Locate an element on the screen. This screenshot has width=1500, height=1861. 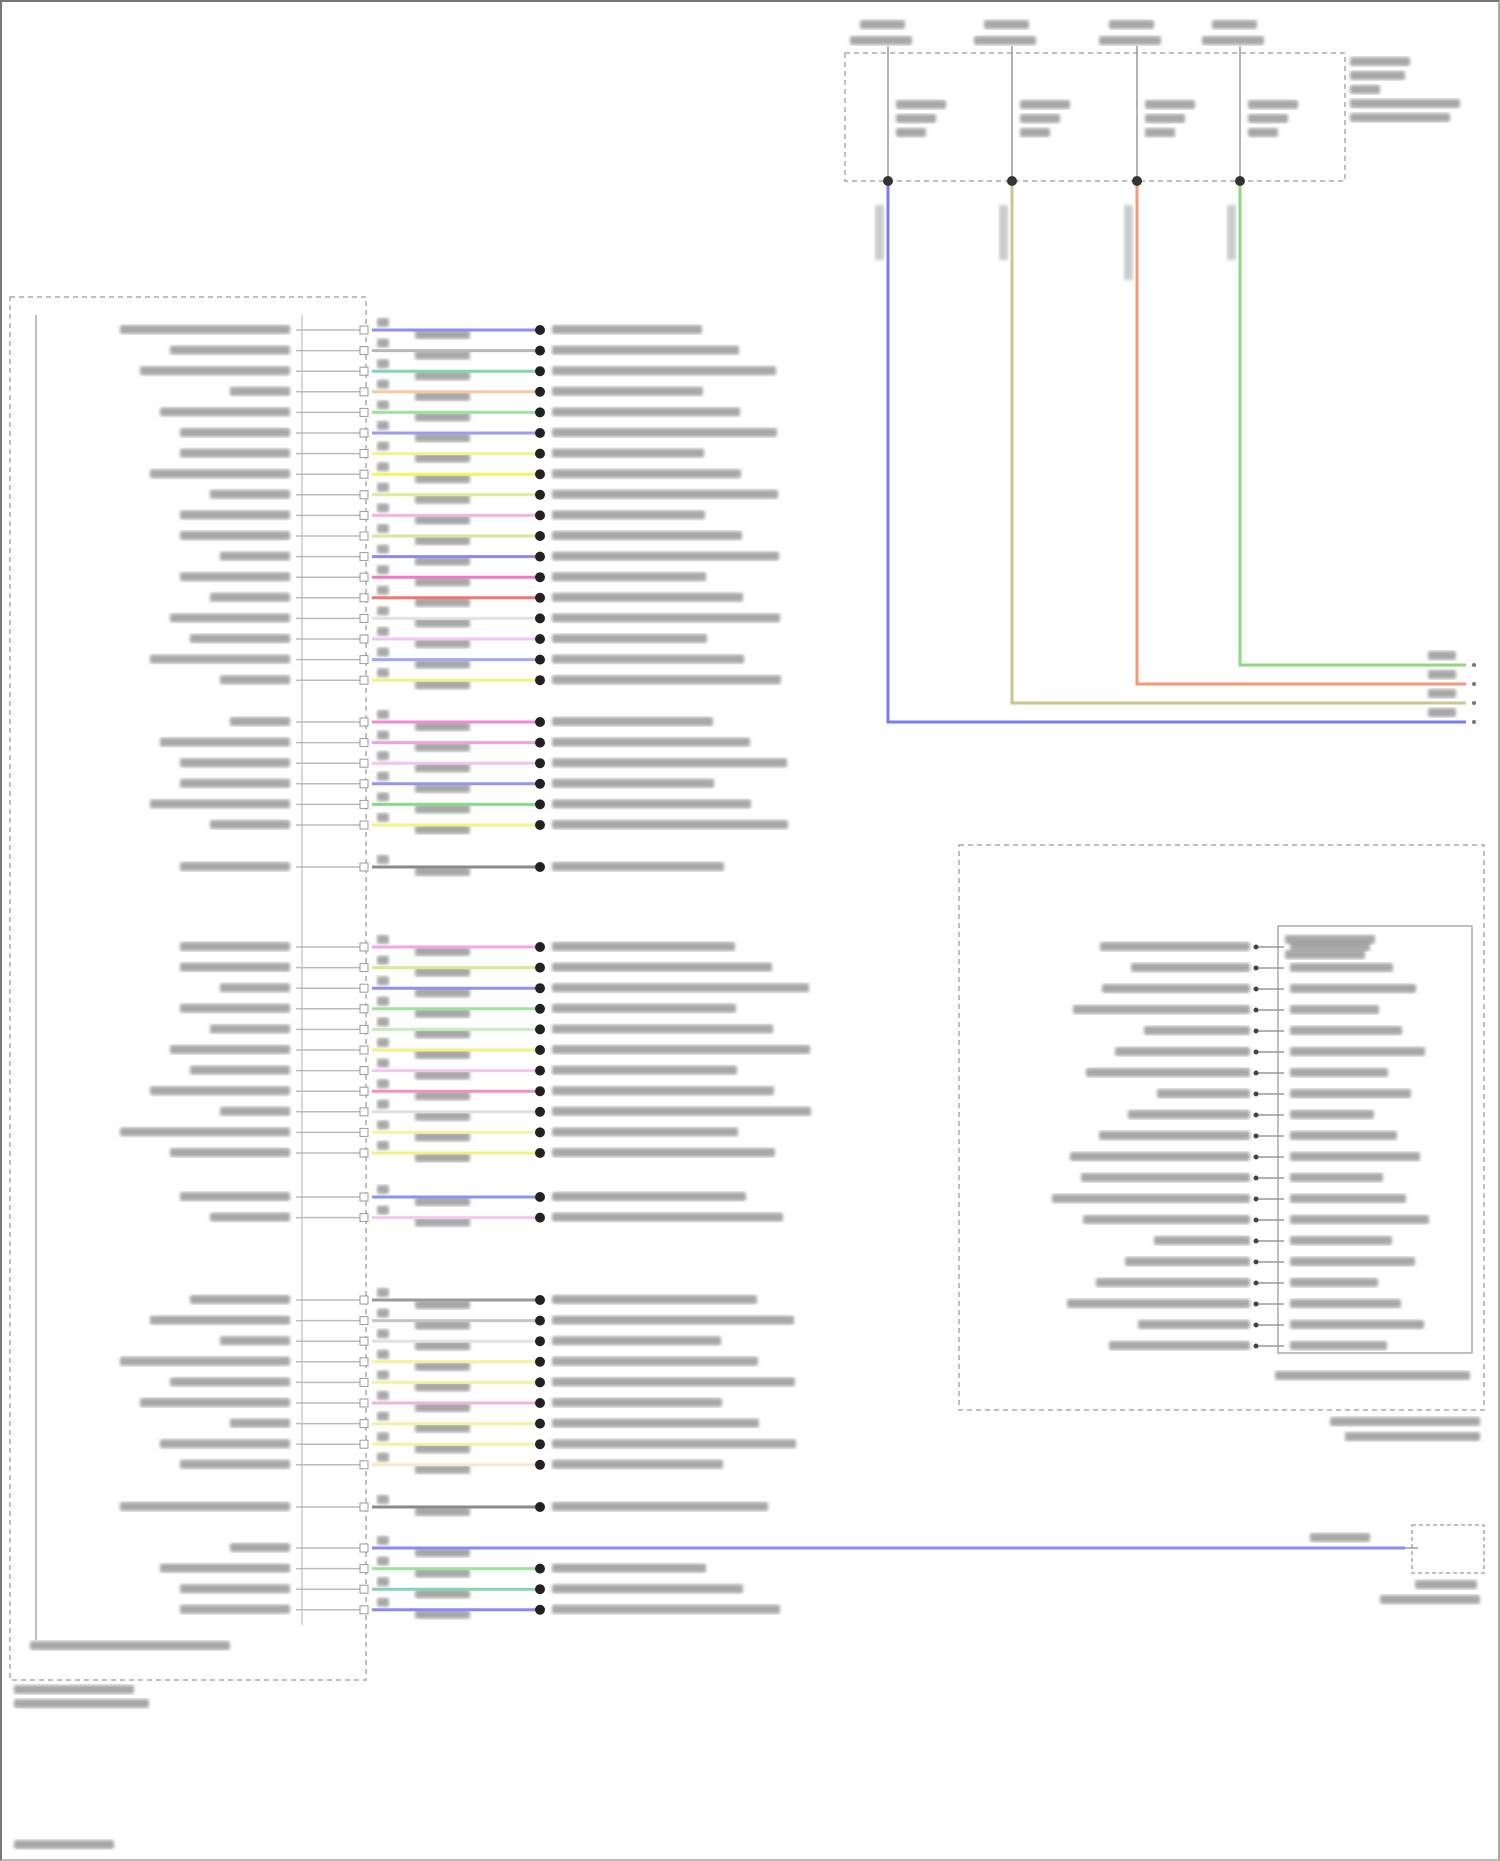
fuse-output-wire is located at coordinates (1300, 436).